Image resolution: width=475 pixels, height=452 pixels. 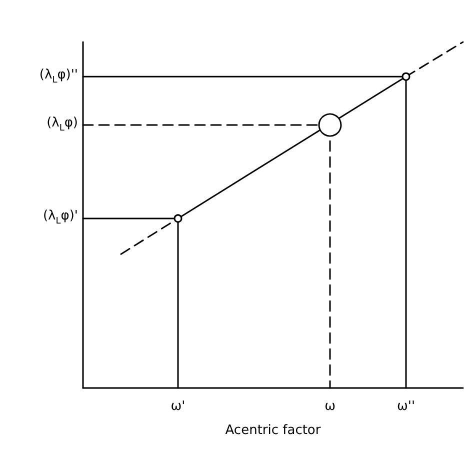 I want to click on x-tick-label: ω', so click(x=178, y=406).